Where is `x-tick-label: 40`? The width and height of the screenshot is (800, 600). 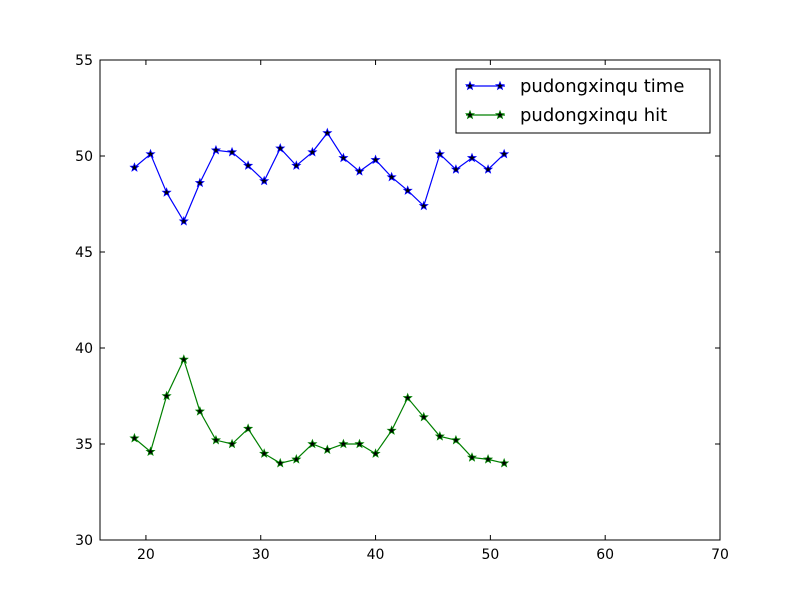
x-tick-label: 40 is located at coordinates (376, 555).